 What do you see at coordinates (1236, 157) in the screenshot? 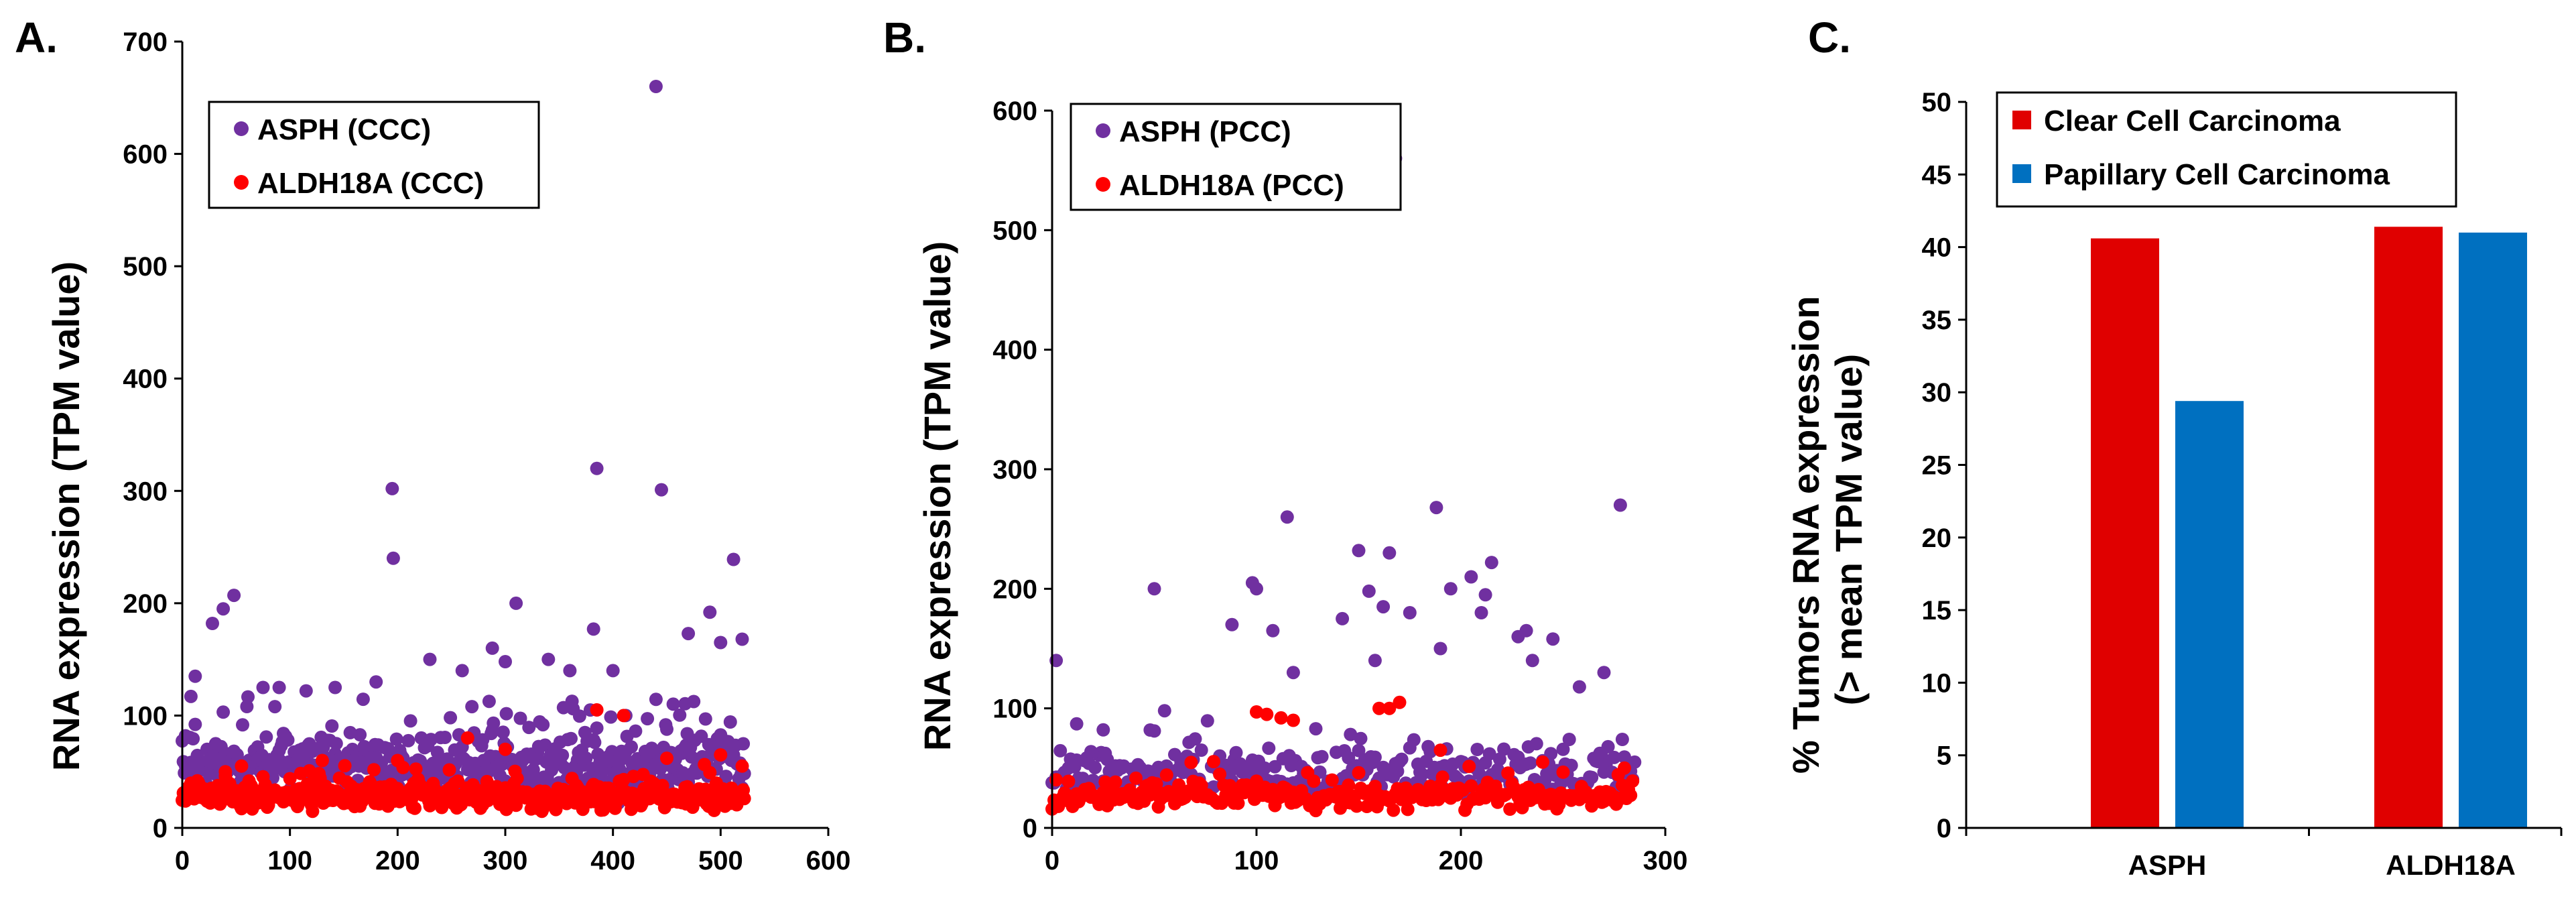
I see `panel-b-legend-box` at bounding box center [1236, 157].